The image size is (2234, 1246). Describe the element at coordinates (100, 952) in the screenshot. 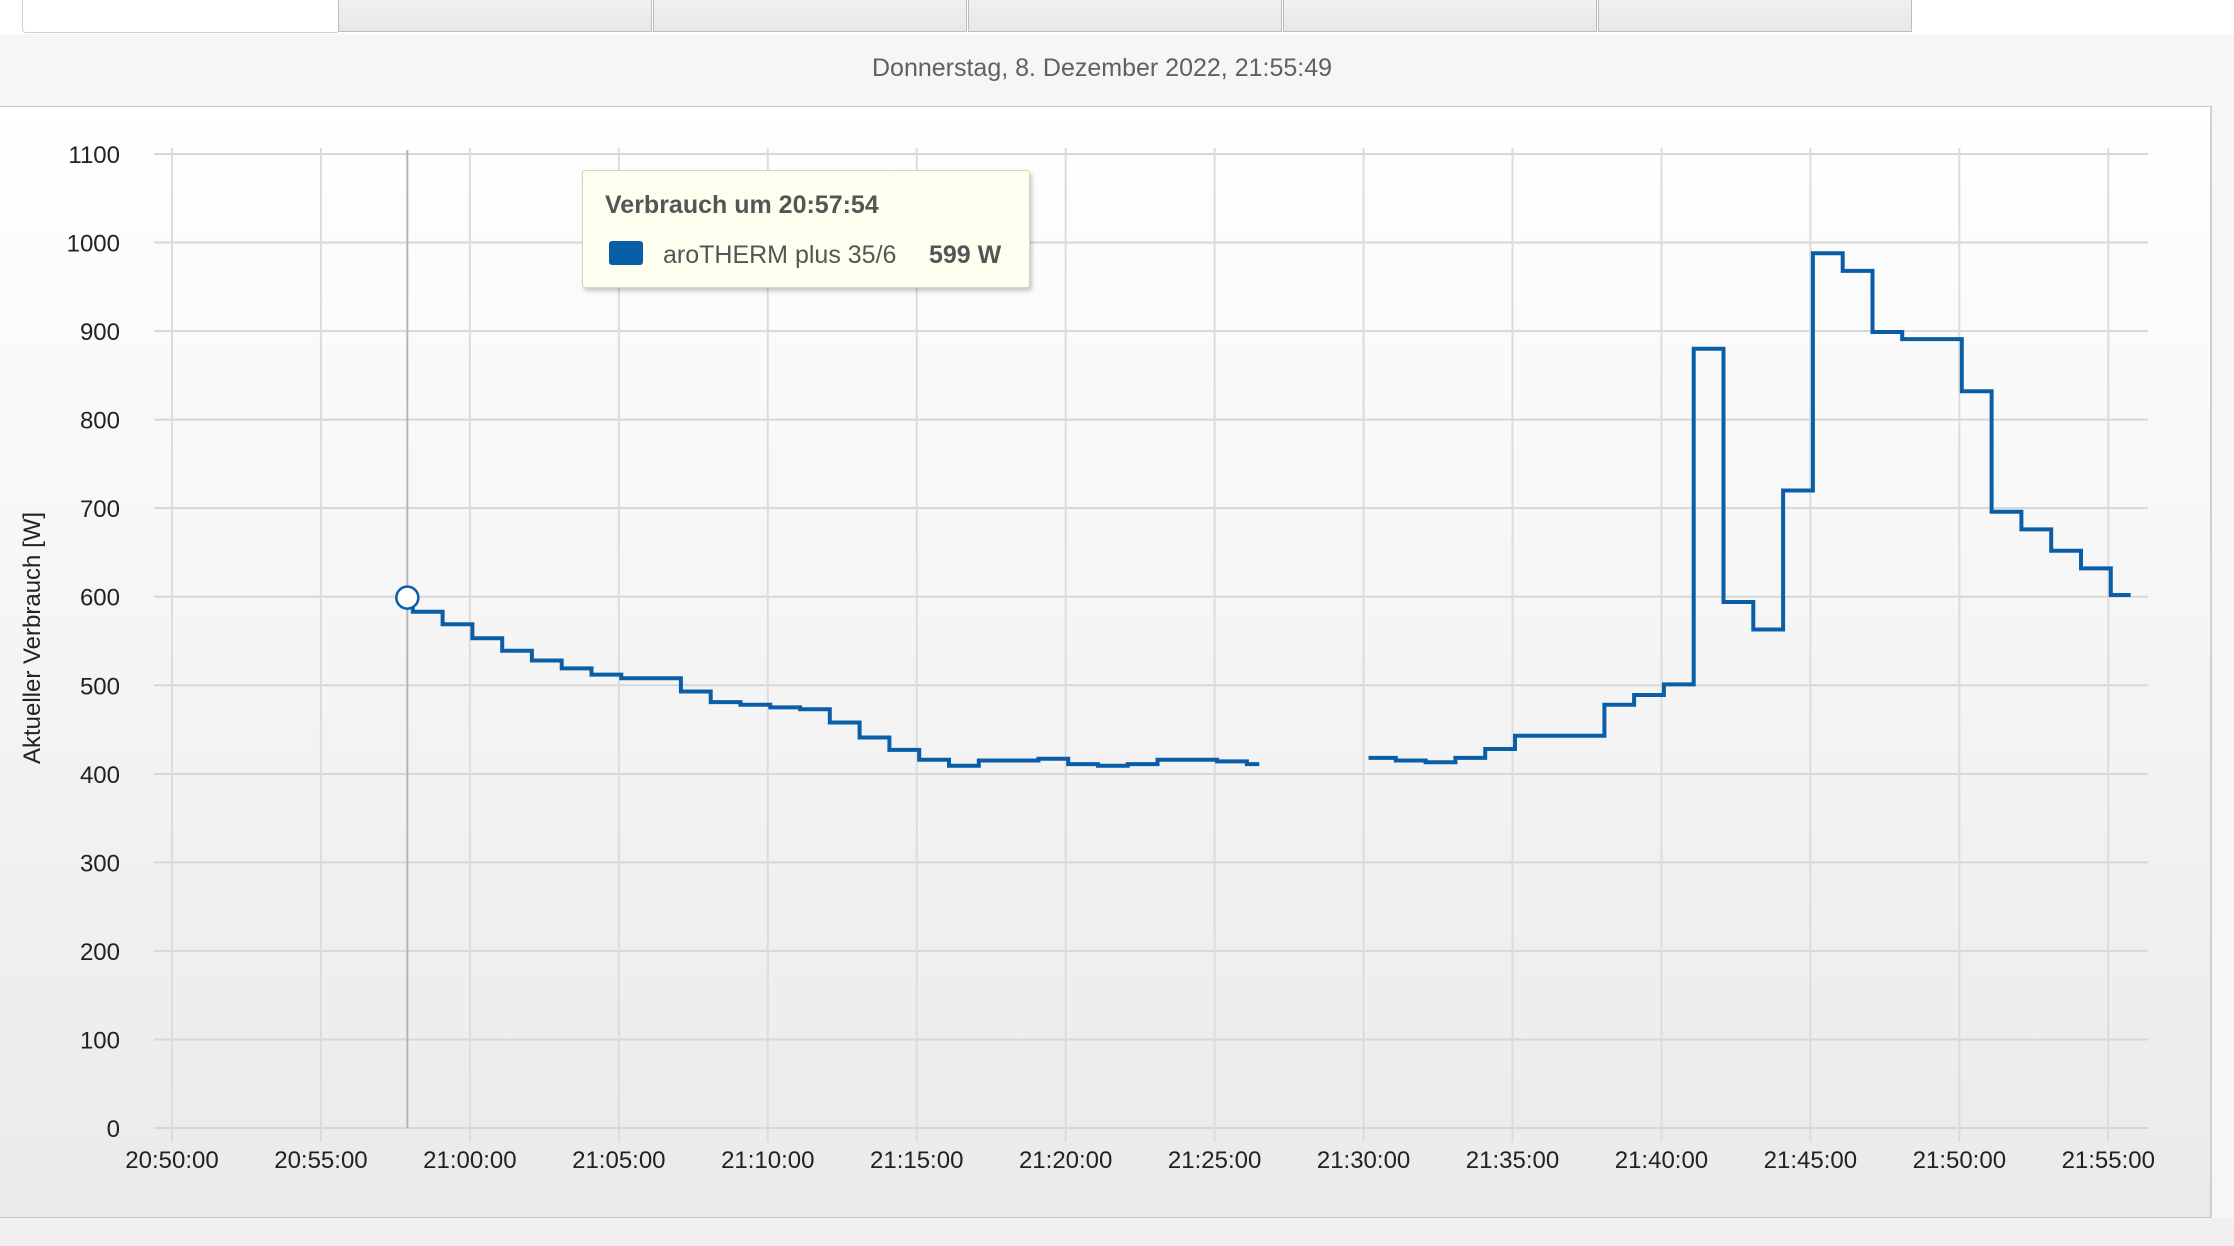

I see `y-tick-label: 200` at that location.